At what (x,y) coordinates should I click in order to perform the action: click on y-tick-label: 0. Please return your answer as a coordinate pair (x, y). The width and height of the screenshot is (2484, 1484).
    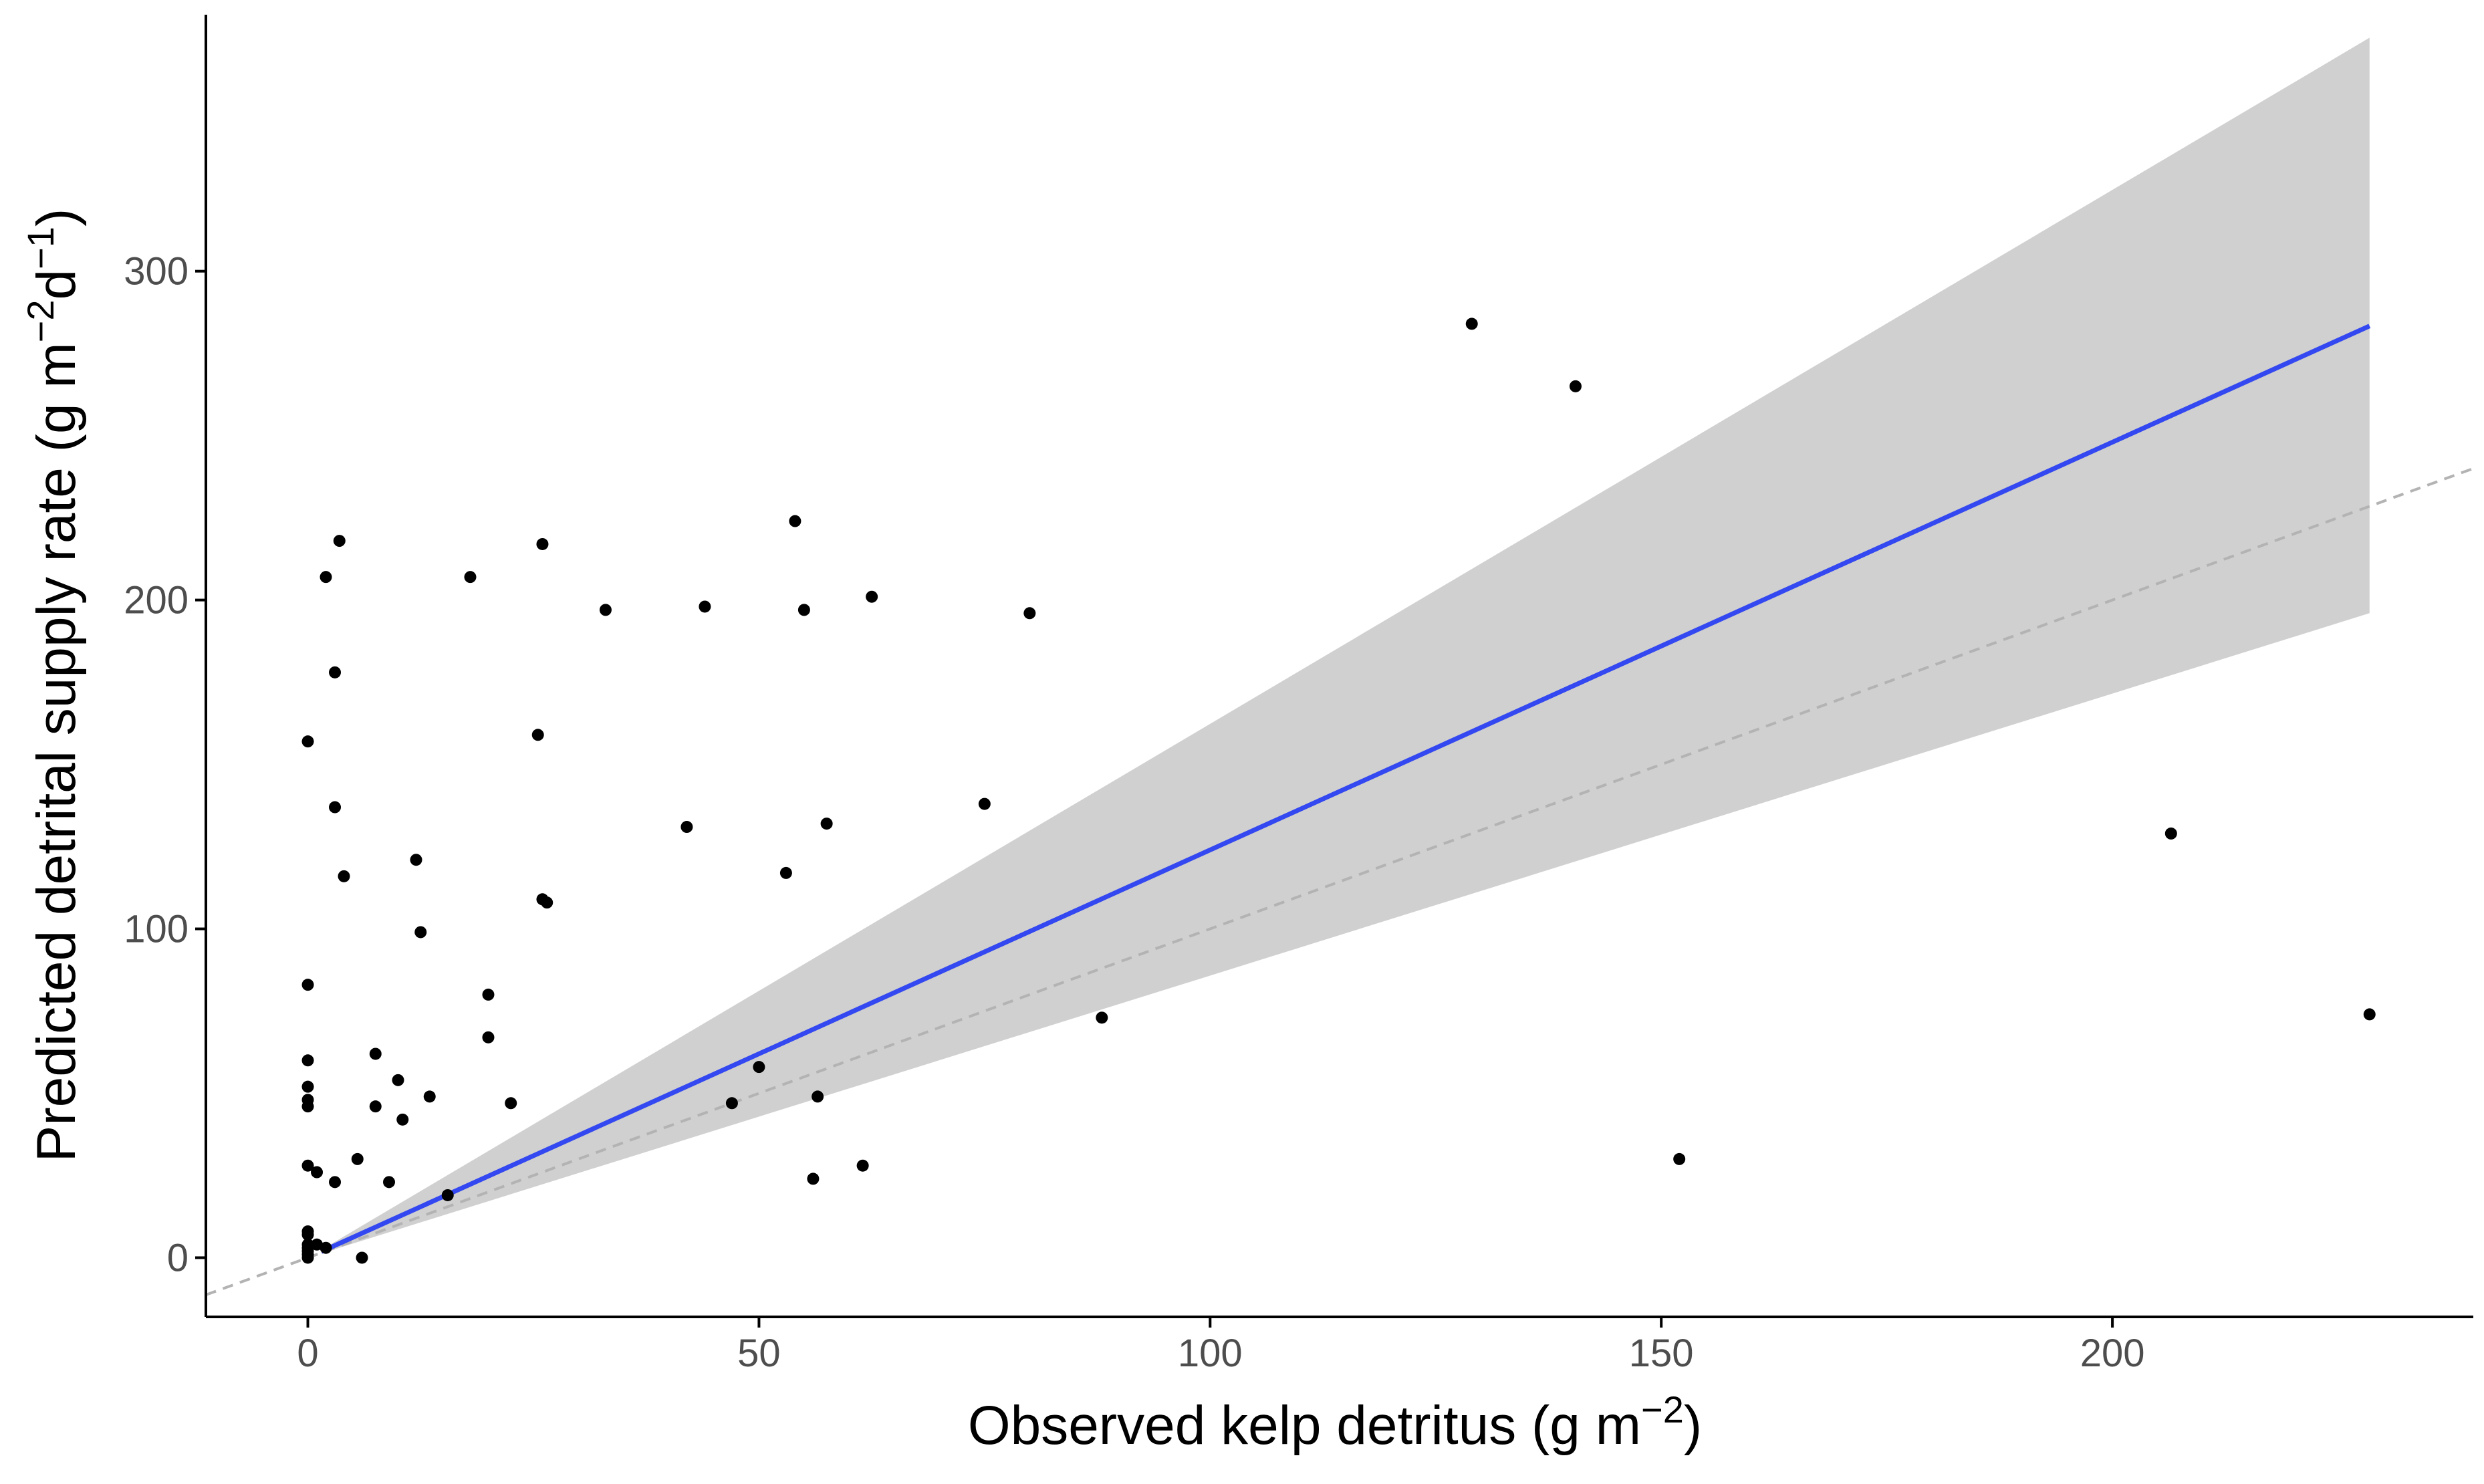
    Looking at the image, I should click on (178, 1257).